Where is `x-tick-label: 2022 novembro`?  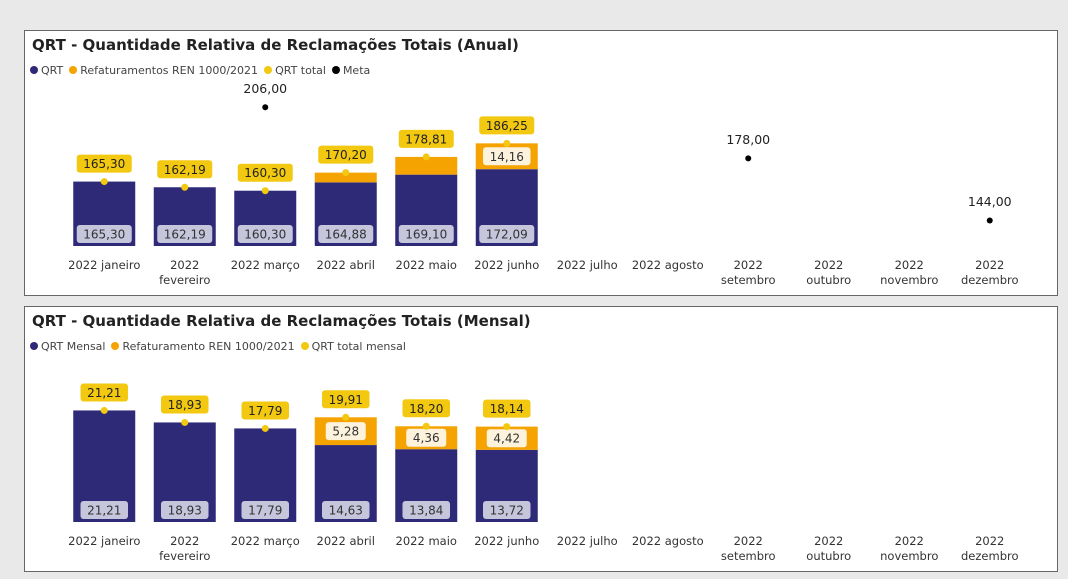
x-tick-label: 2022 novembro is located at coordinates (909, 272).